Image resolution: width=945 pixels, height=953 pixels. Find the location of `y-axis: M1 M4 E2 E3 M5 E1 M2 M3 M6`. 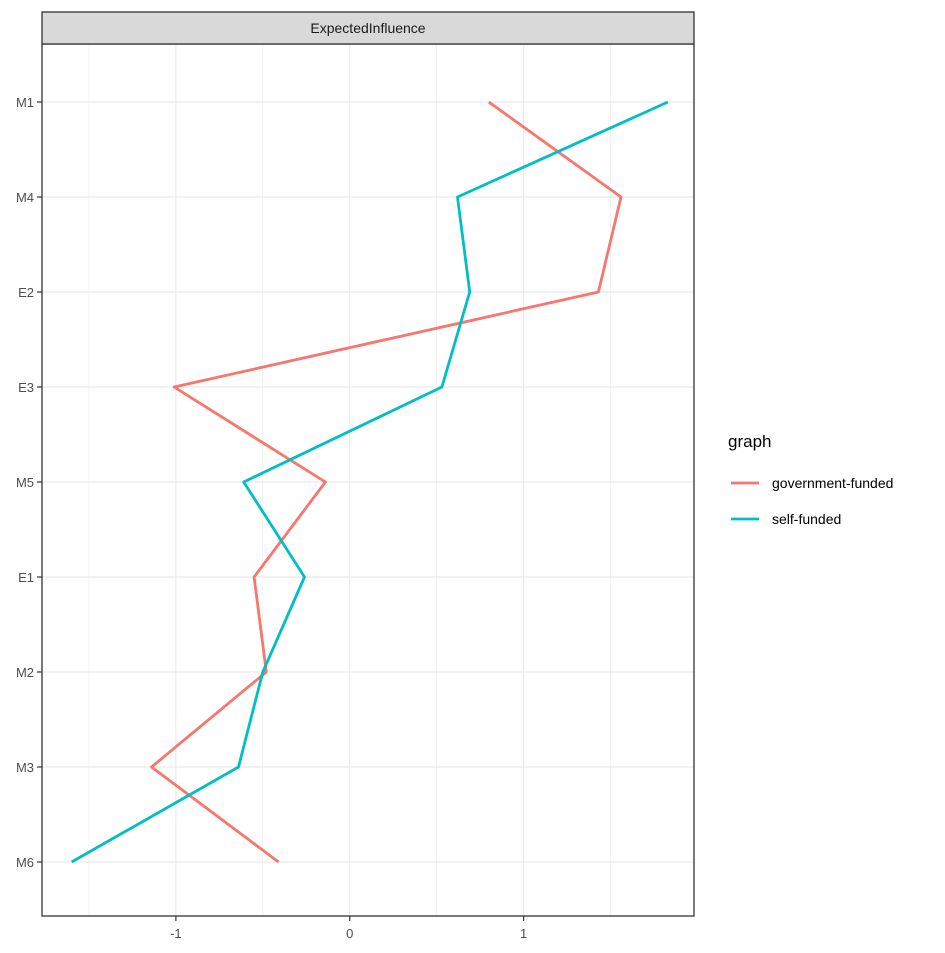

y-axis: M1 M4 E2 E3 M5 E1 M2 M3 M6 is located at coordinates (29, 482).